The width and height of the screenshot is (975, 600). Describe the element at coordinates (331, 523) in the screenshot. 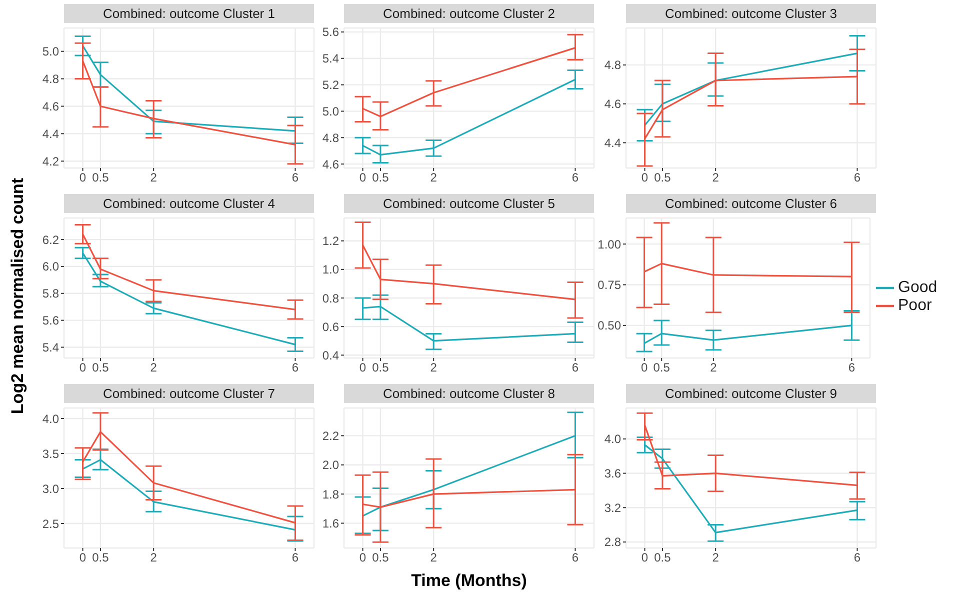

I see `y-tick-label: 1.6` at that location.